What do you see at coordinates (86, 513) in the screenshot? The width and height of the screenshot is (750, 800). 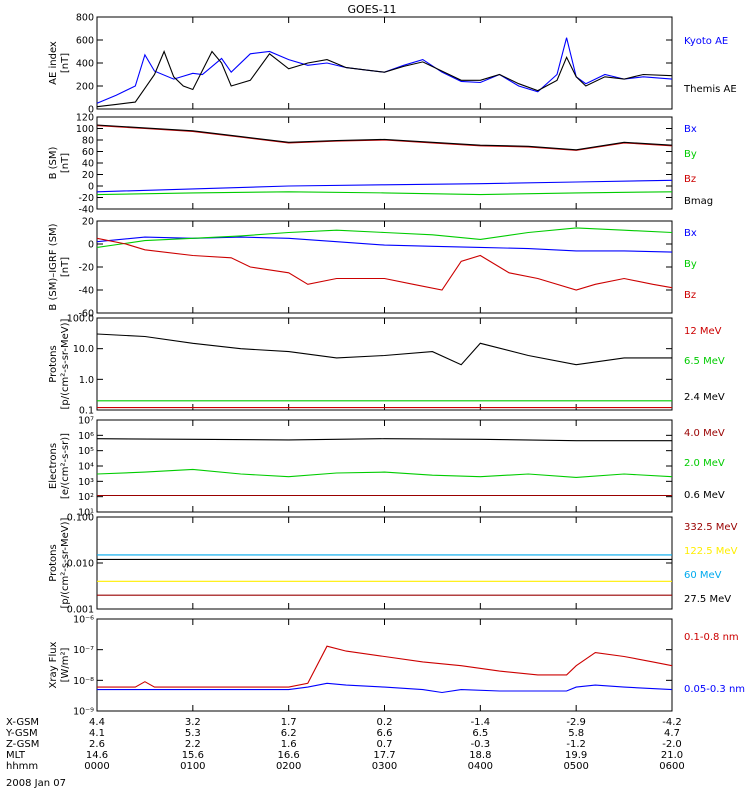 I see `y-tick-label: 10¹` at bounding box center [86, 513].